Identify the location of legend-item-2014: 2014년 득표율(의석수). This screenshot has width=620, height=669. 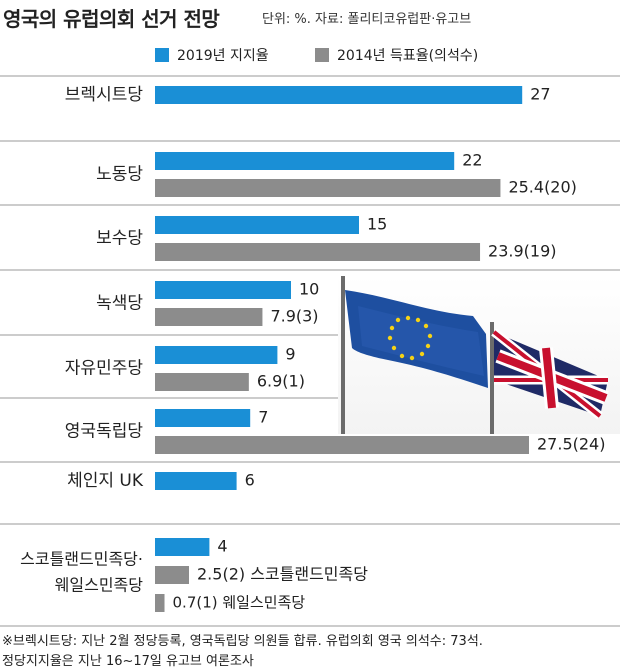
(396, 55).